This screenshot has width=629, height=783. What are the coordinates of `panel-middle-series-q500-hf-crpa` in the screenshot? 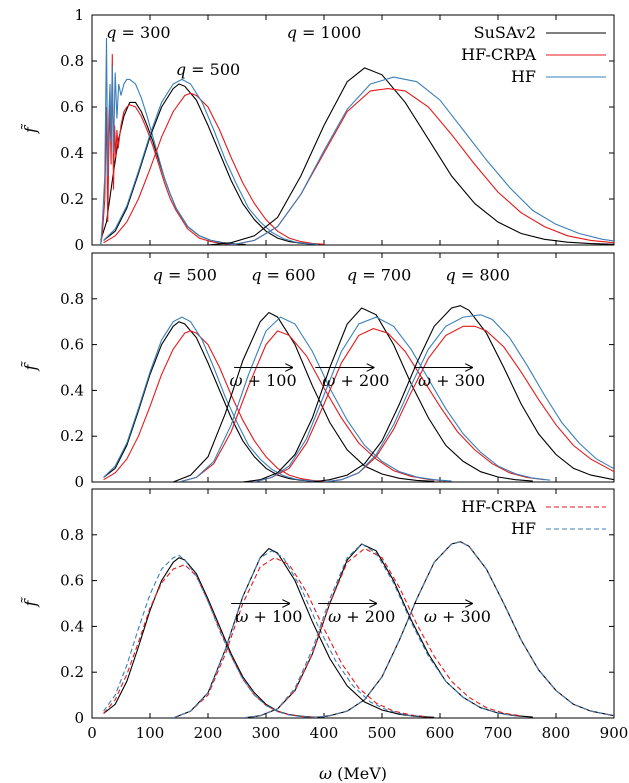 It's located at (214, 406).